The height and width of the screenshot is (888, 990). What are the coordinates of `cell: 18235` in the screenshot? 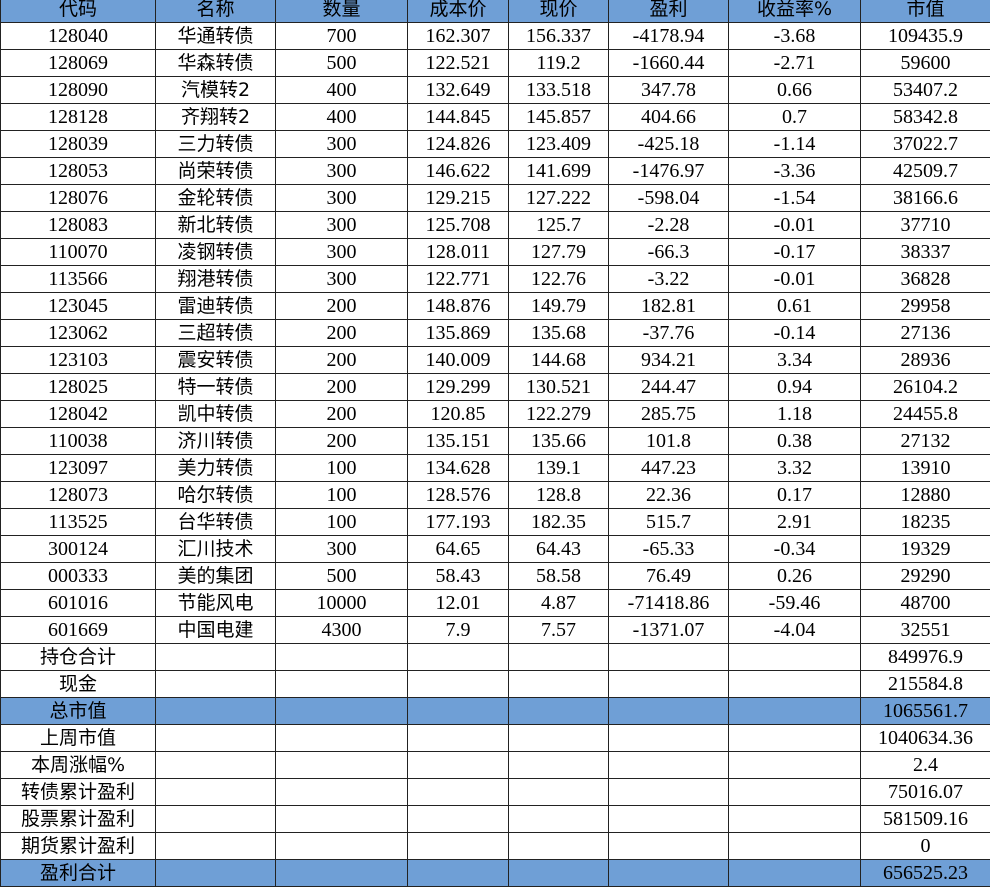 It's located at (925, 522).